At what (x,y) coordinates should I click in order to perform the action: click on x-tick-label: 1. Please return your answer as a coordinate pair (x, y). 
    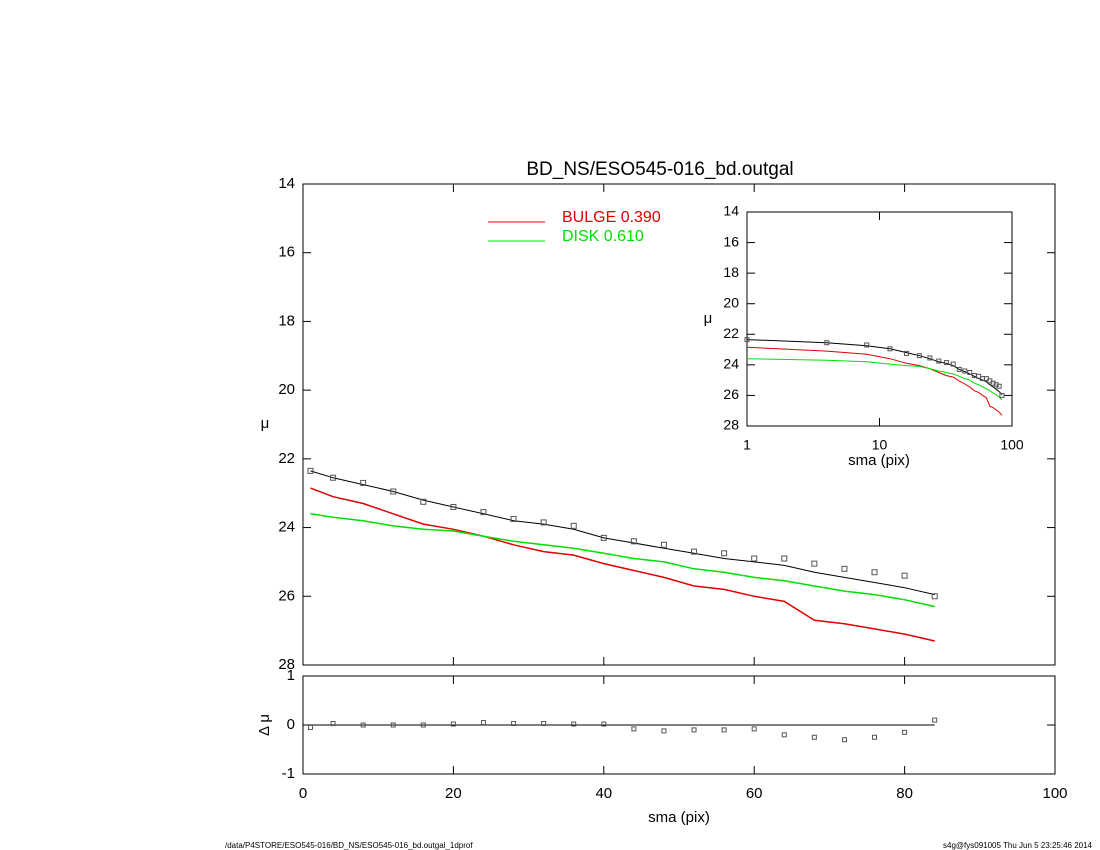
    Looking at the image, I should click on (747, 445).